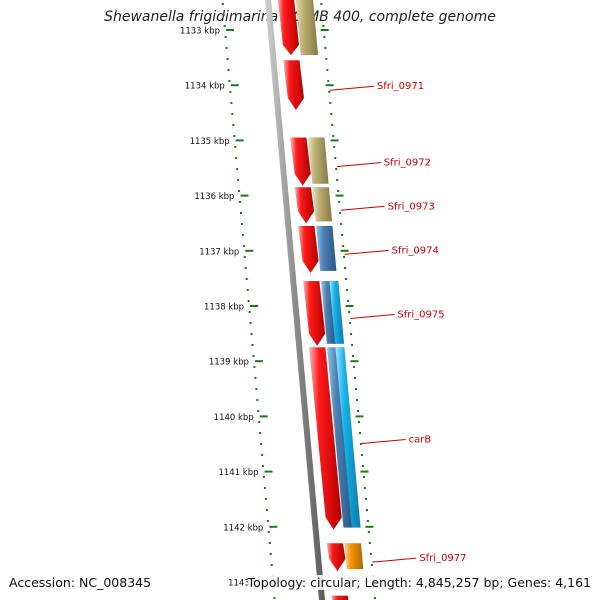 Image resolution: width=600 pixels, height=600 pixels. What do you see at coordinates (80, 582) in the screenshot?
I see `accession-label: Accession: NC_008345` at bounding box center [80, 582].